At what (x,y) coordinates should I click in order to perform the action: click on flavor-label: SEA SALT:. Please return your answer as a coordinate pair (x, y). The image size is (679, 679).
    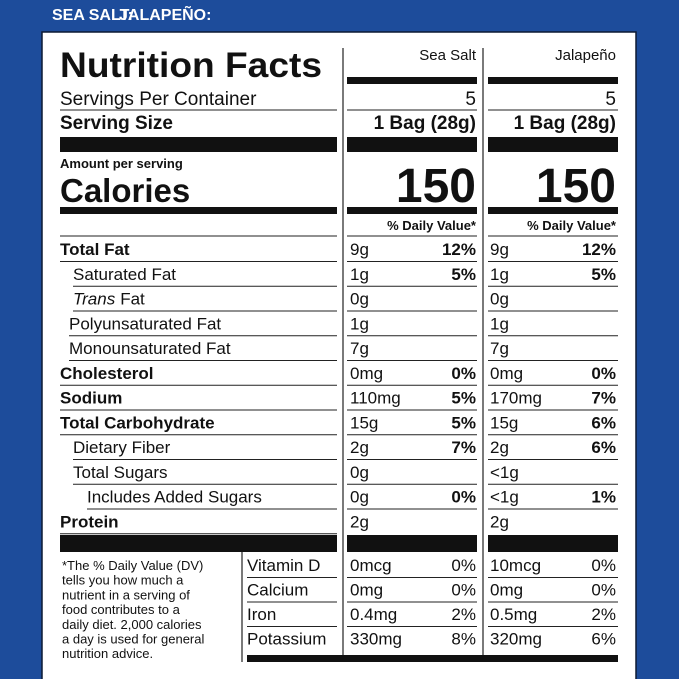
    Looking at the image, I should click on (92, 15).